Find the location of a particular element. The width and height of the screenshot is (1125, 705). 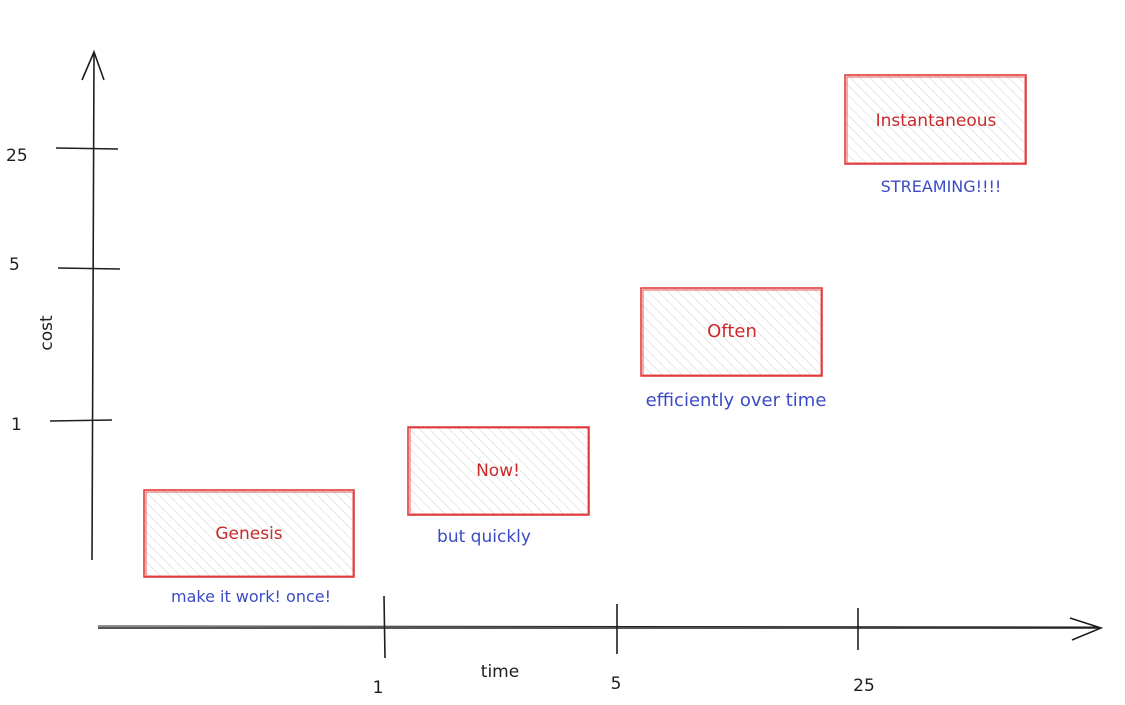

x-tick-label-5: 5 is located at coordinates (616, 684).